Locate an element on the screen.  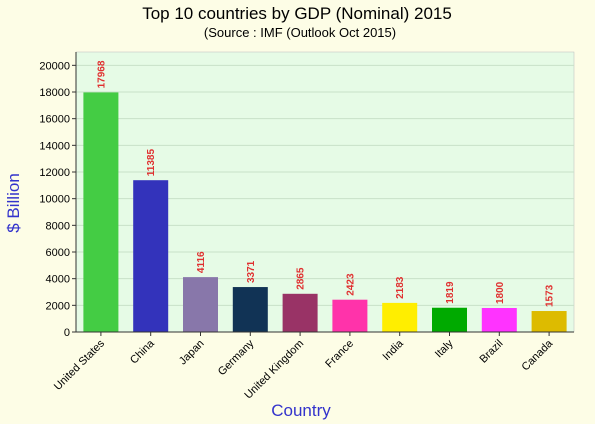
chart-subtitle: (Source : IMF (Outlook Oct 2015) is located at coordinates (300, 32).